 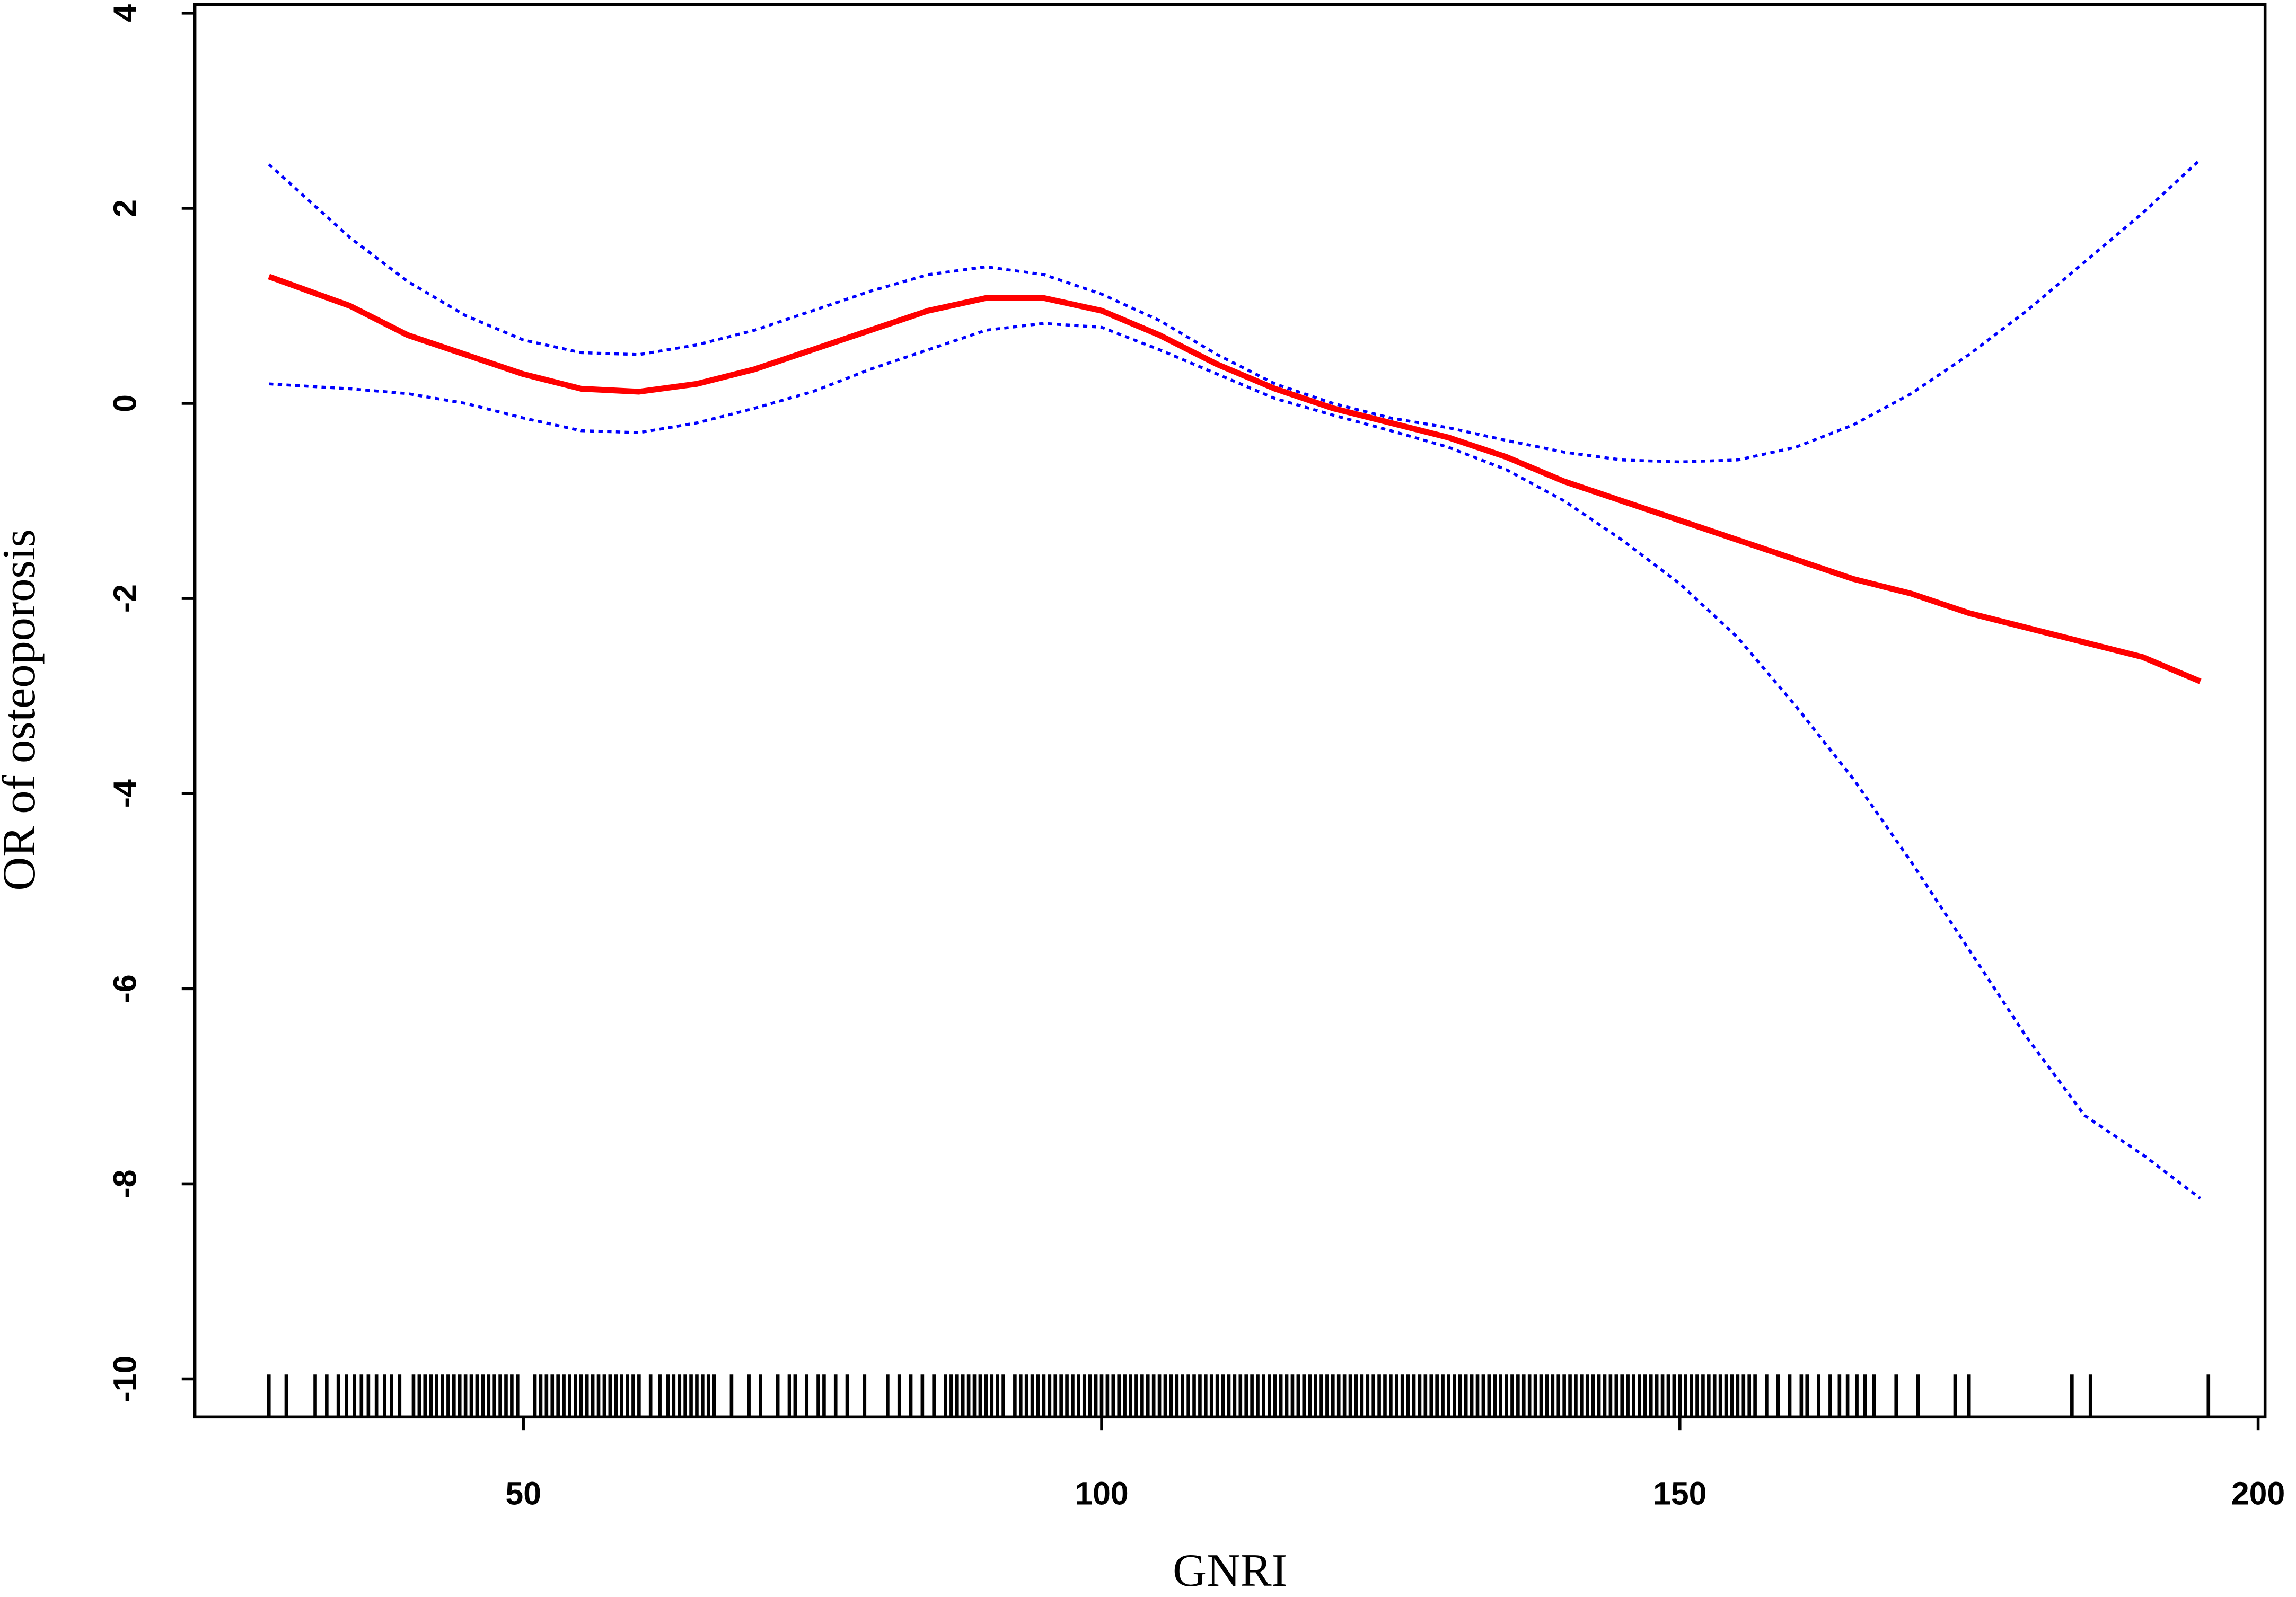 I want to click on y-tick-label: -6, so click(x=125, y=989).